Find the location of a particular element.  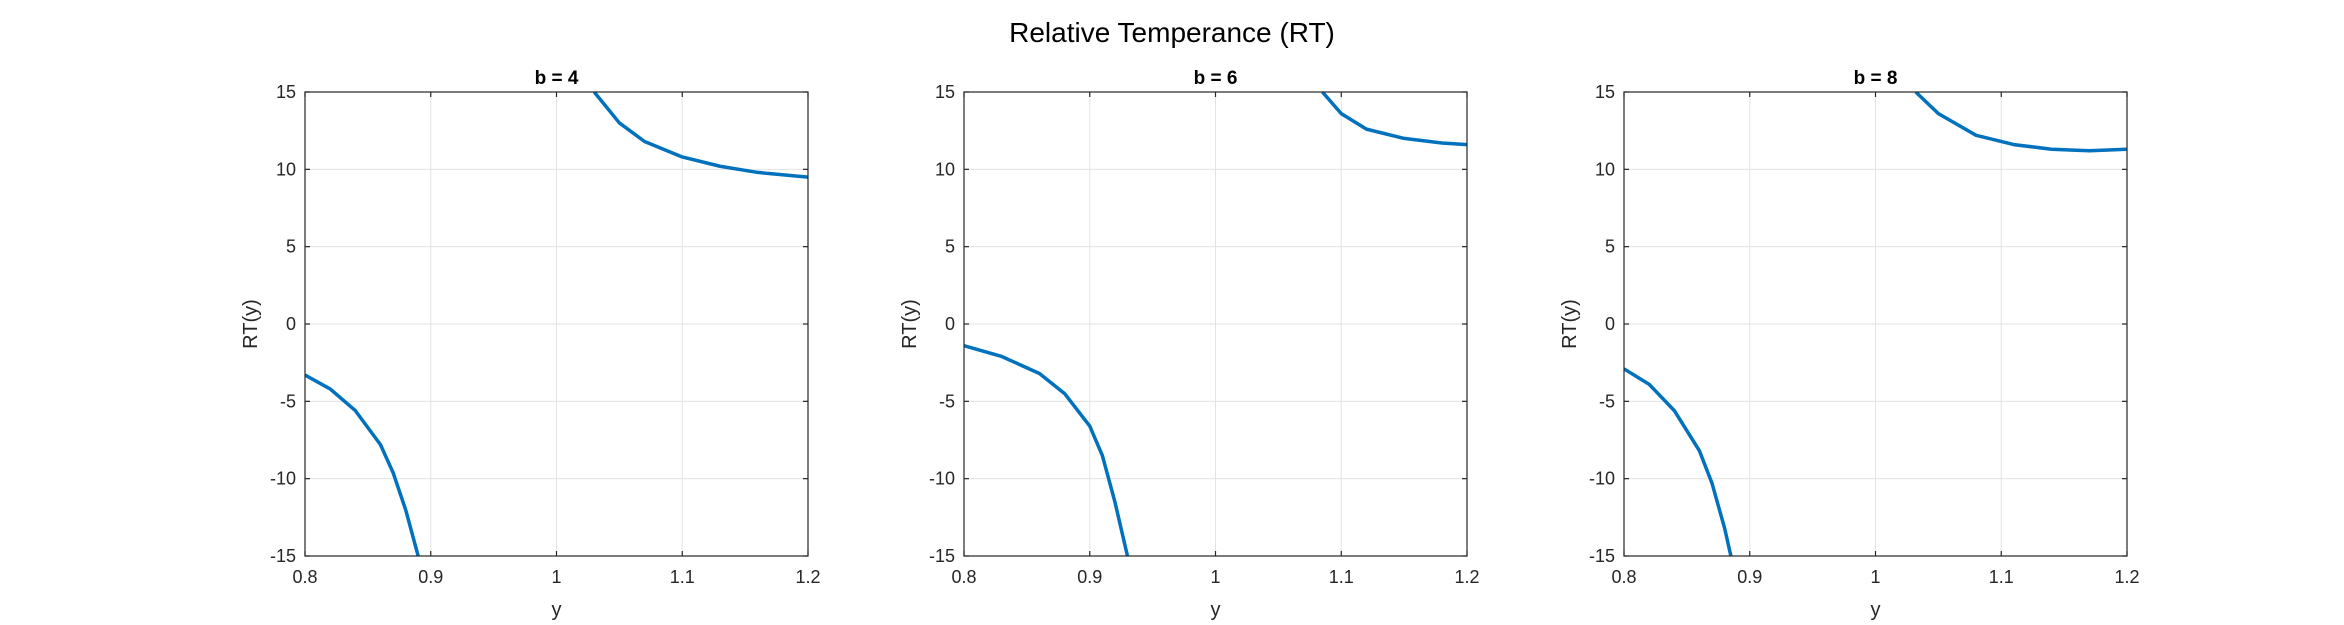

figure-title: Relative Temperance (RT) is located at coordinates (1172, 32).